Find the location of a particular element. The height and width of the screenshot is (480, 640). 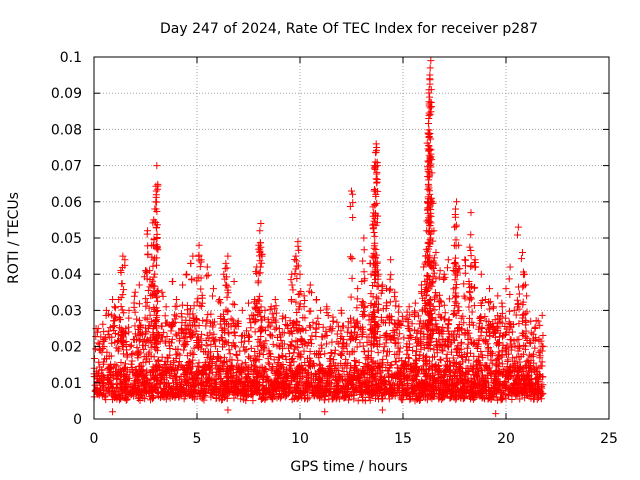

y-tick-label: 0.08 is located at coordinates (66, 130).